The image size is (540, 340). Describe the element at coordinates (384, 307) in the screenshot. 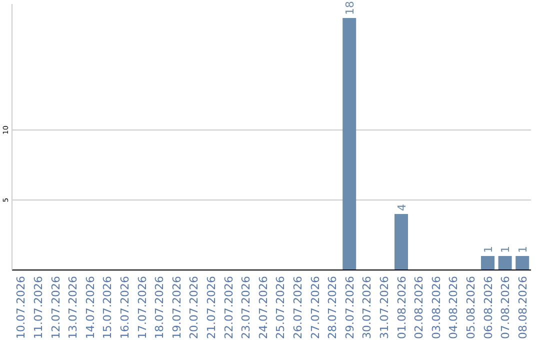

I see `x-tick-label: 31.07.2026` at that location.